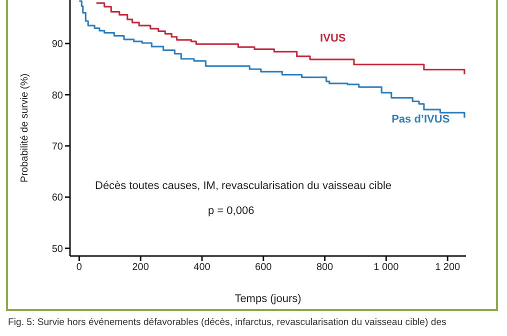 The width and height of the screenshot is (507, 336). What do you see at coordinates (231, 211) in the screenshot?
I see `annotation: p = 0,006` at bounding box center [231, 211].